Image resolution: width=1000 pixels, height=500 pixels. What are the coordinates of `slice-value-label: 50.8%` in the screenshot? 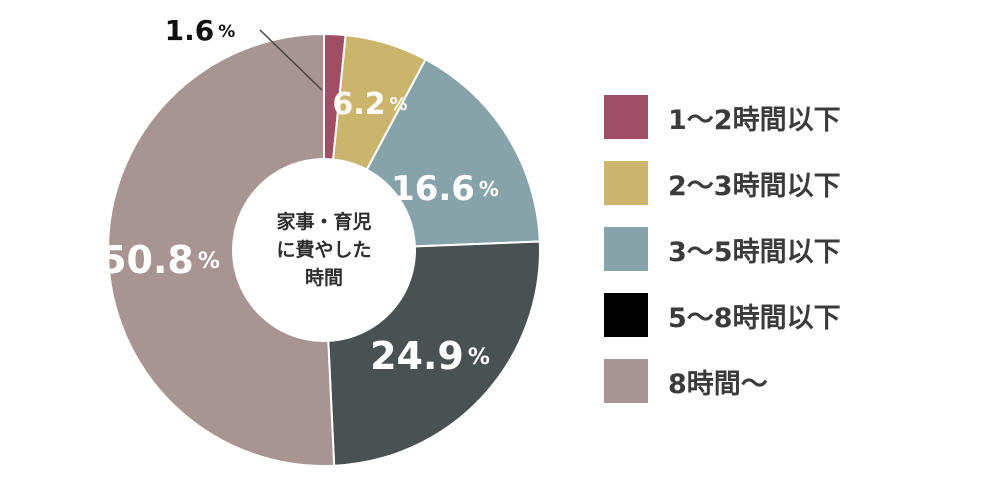 It's located at (160, 260).